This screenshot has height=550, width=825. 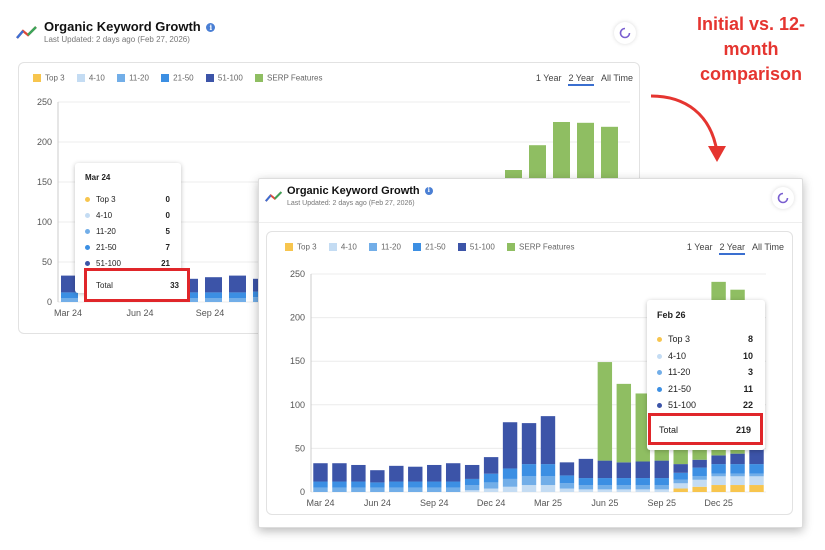 I want to click on legend-serp-features: SERP Features, so click(x=288, y=77).